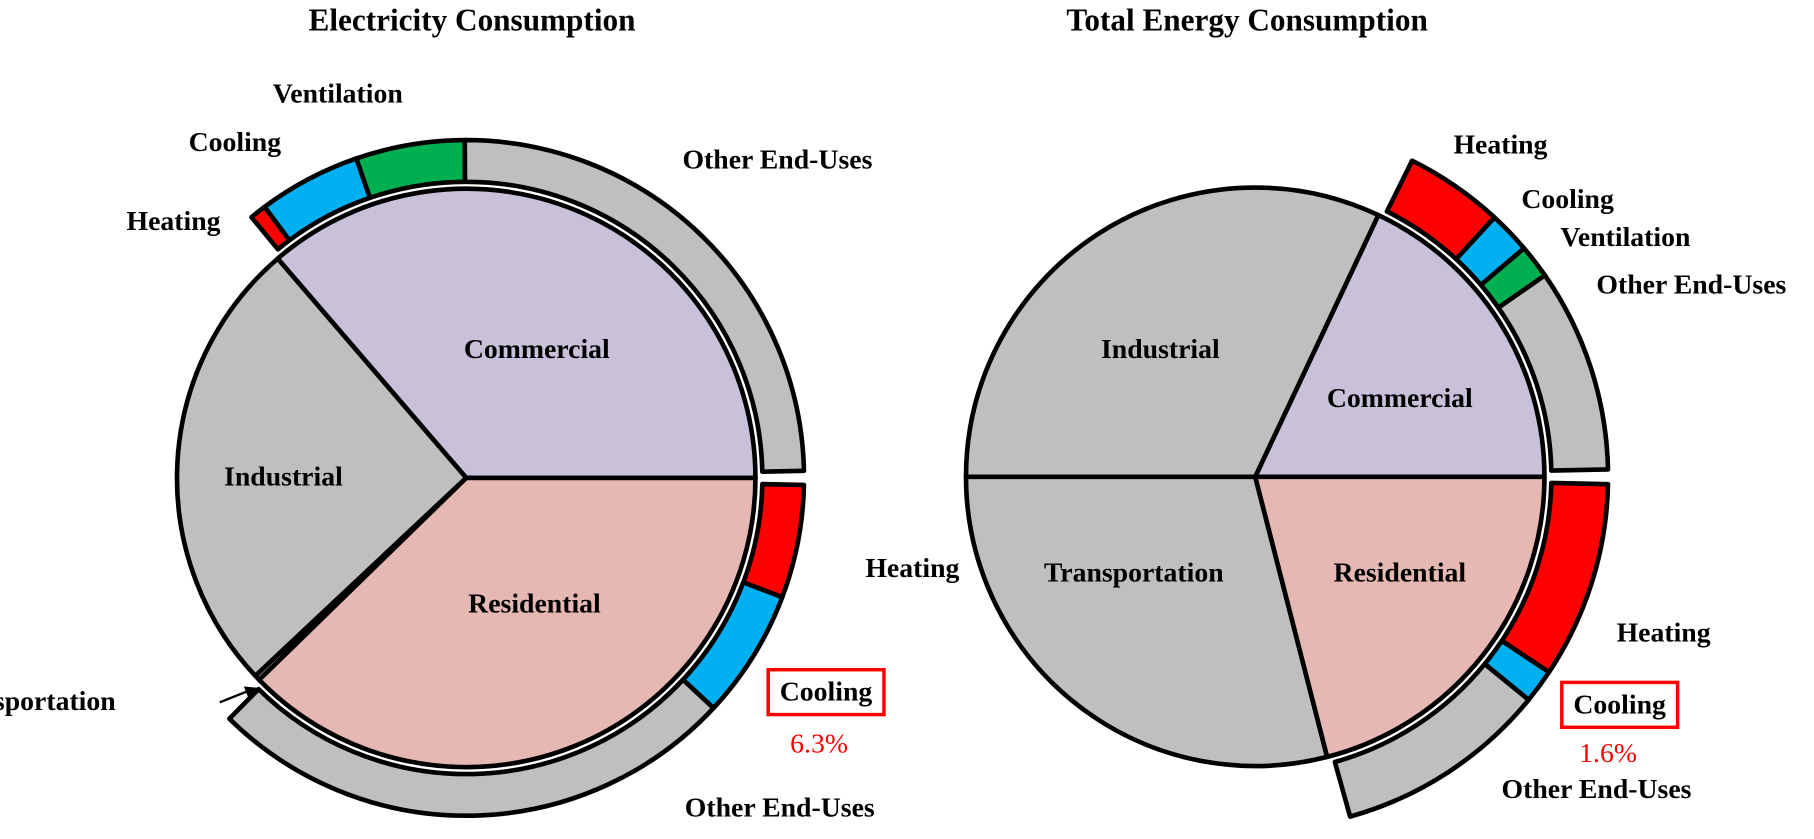 The width and height of the screenshot is (1814, 839). What do you see at coordinates (472, 19) in the screenshot?
I see `chart-title: Electricity Consumption` at bounding box center [472, 19].